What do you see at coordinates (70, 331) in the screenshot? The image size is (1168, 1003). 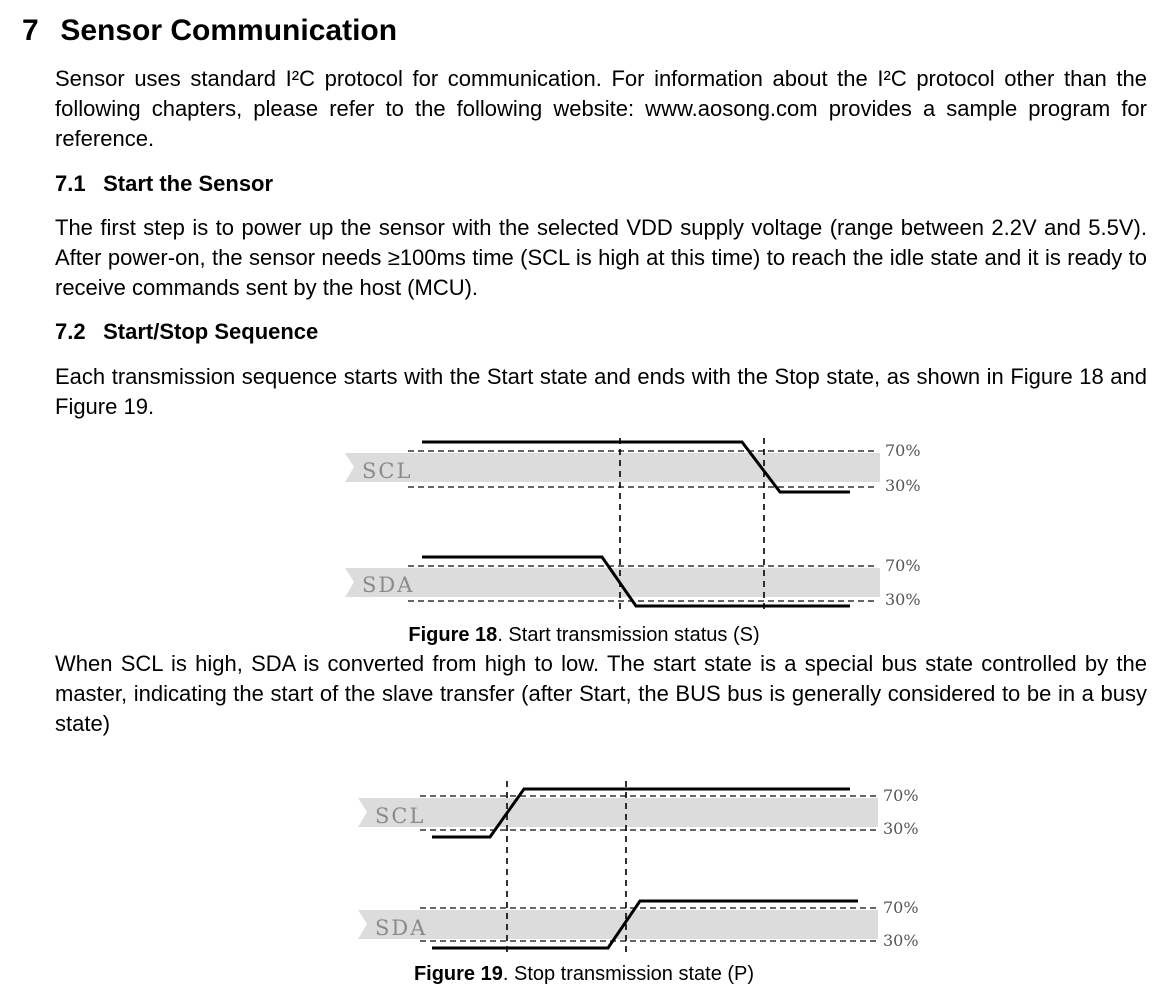 I see `subsection-number: 7.2` at bounding box center [70, 331].